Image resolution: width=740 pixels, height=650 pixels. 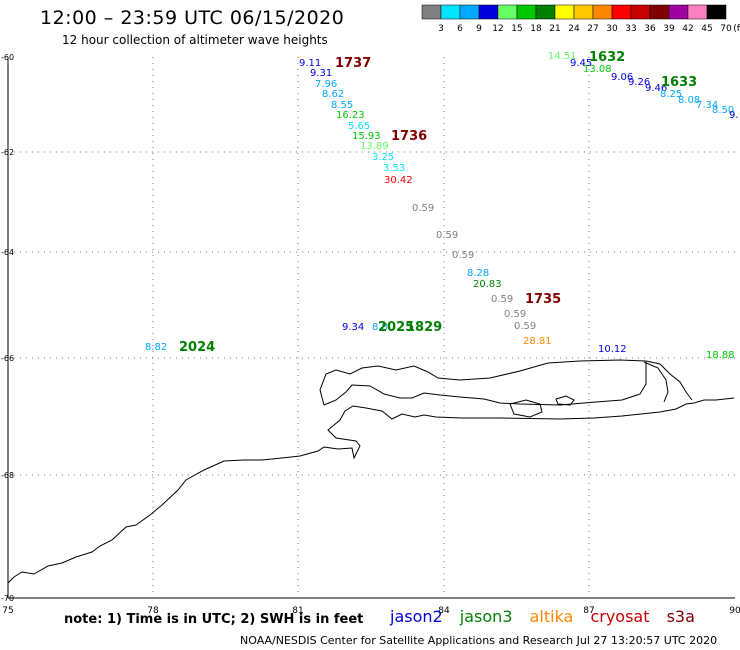 I want to click on scale-value: 33, so click(x=630, y=29).